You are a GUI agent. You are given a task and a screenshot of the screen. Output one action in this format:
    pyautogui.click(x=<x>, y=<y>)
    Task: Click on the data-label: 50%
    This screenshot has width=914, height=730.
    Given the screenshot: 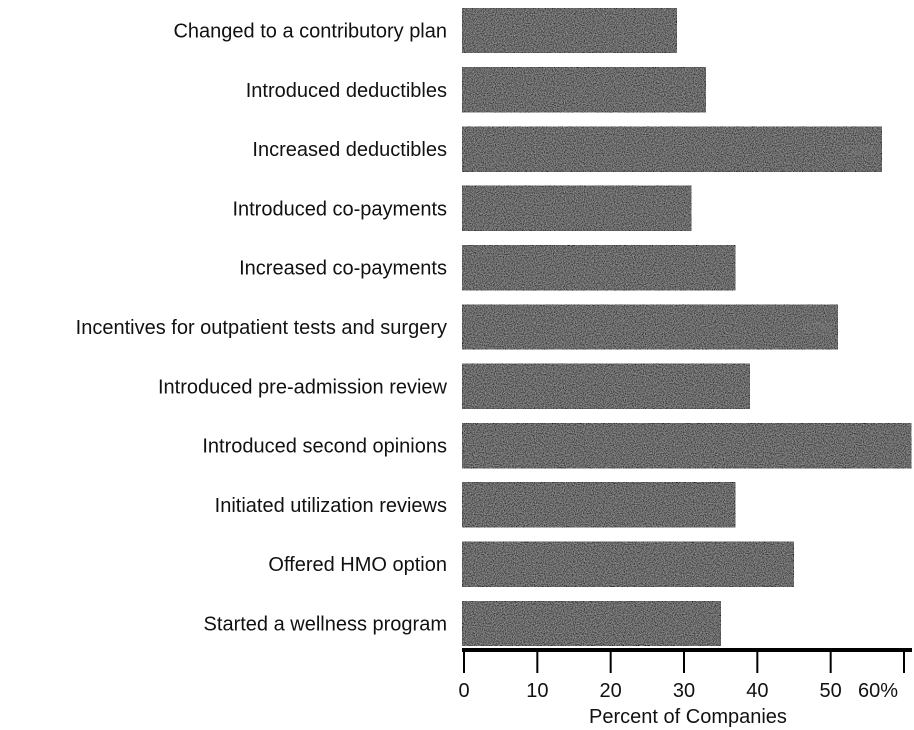 What is the action you would take?
    pyautogui.click(x=861, y=150)
    